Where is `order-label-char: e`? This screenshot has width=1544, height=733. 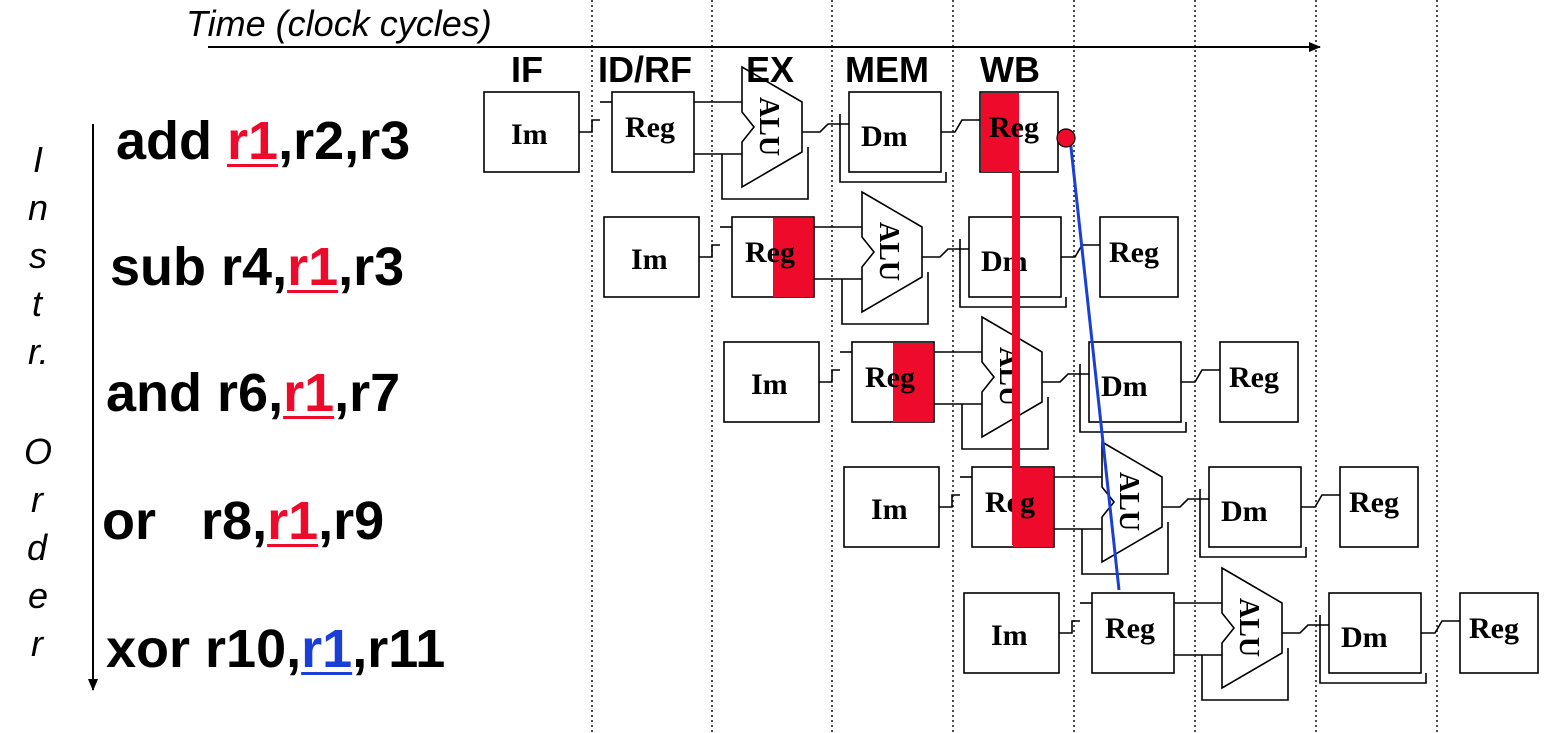 order-label-char: e is located at coordinates (38, 595).